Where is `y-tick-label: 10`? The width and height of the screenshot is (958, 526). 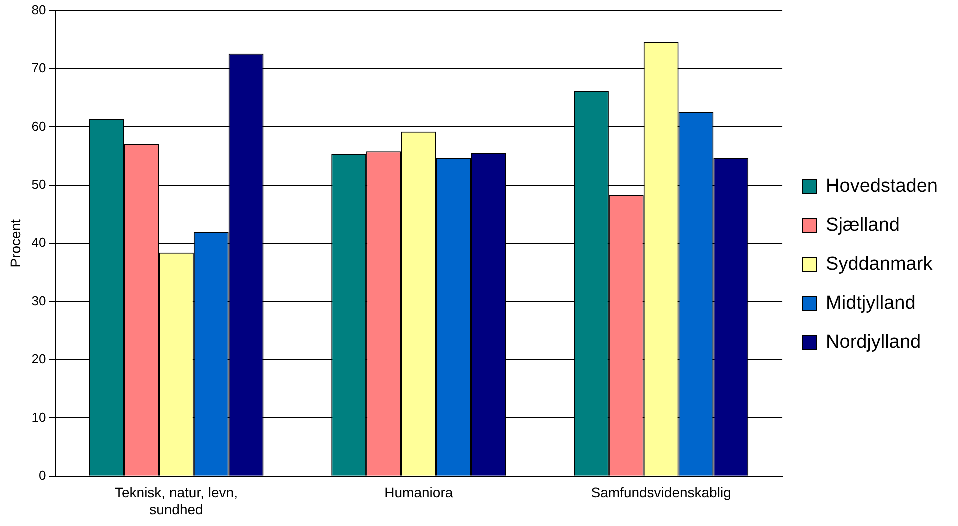
y-tick-label: 10 is located at coordinates (39, 417).